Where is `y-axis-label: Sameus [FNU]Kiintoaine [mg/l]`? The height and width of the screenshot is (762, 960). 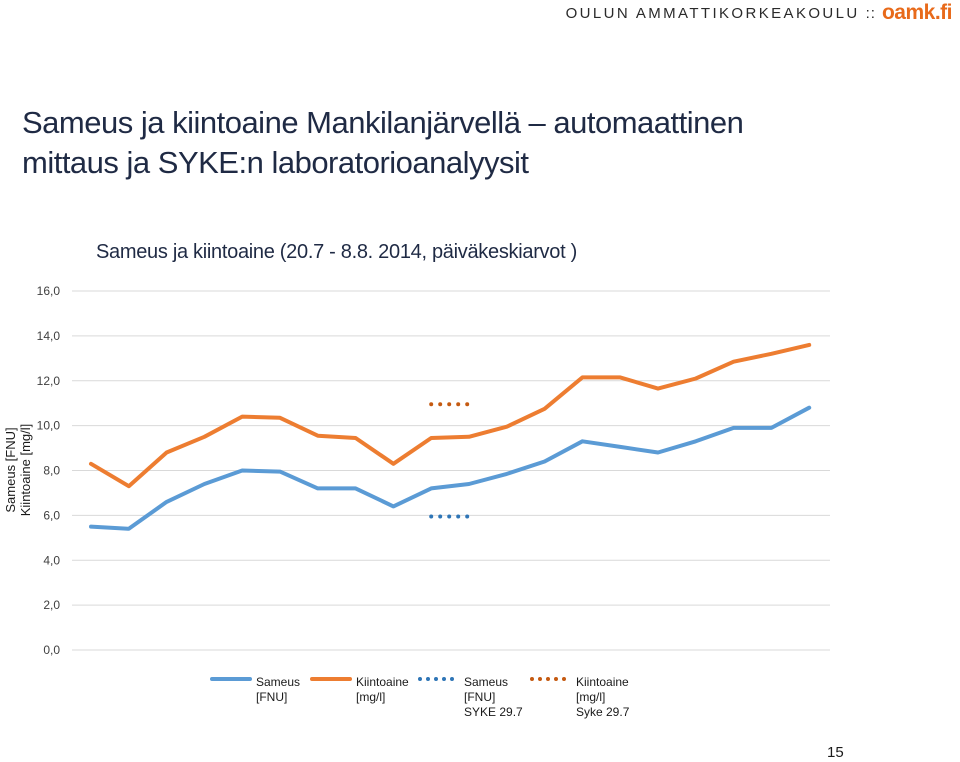 y-axis-label: Sameus [FNU]Kiintoaine [mg/l] is located at coordinates (18, 470).